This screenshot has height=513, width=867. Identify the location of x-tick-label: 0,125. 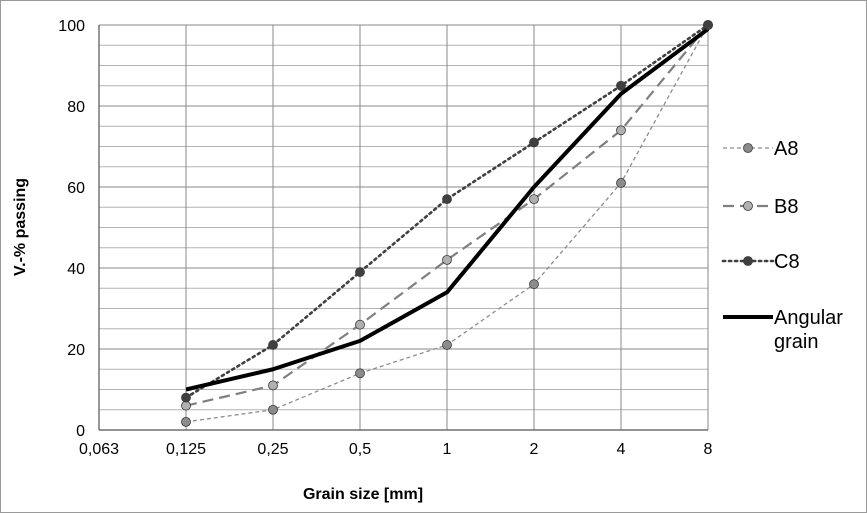
(186, 449).